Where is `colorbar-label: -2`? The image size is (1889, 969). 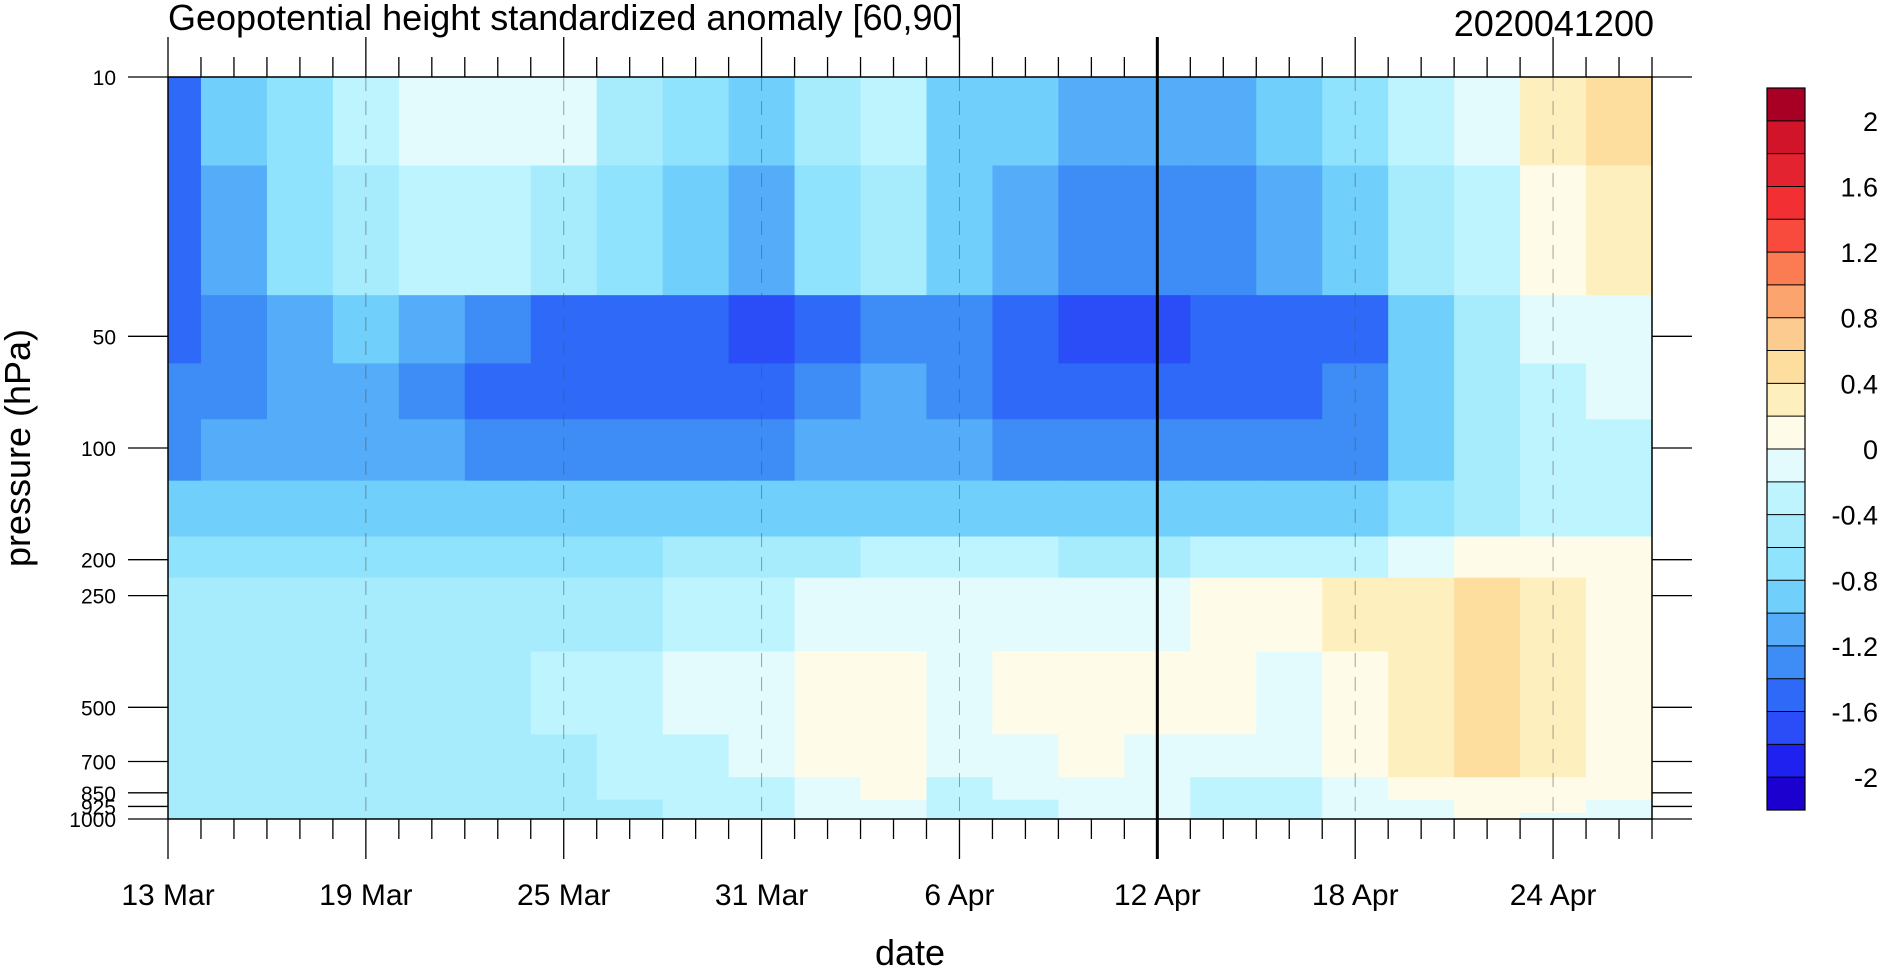 colorbar-label: -2 is located at coordinates (1866, 778).